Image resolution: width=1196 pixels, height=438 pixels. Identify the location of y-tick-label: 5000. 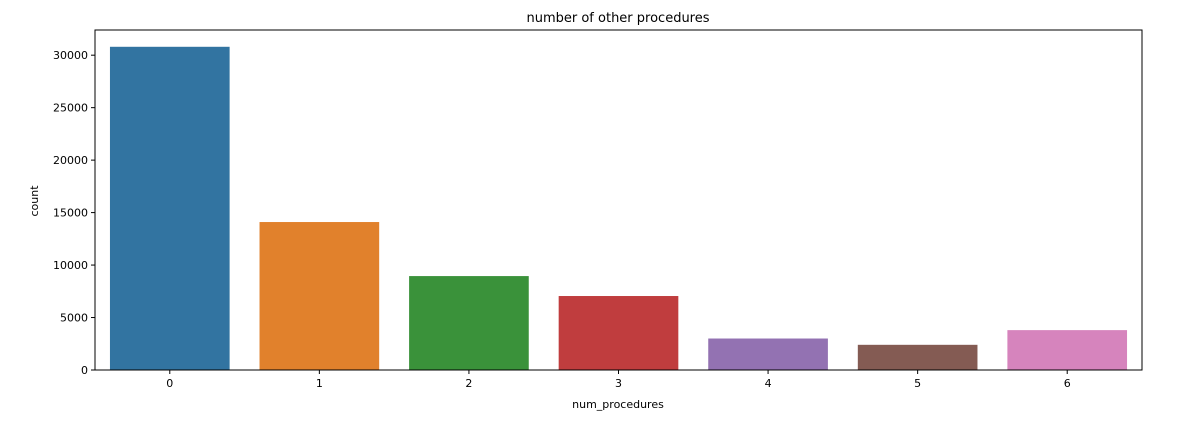
(74, 318).